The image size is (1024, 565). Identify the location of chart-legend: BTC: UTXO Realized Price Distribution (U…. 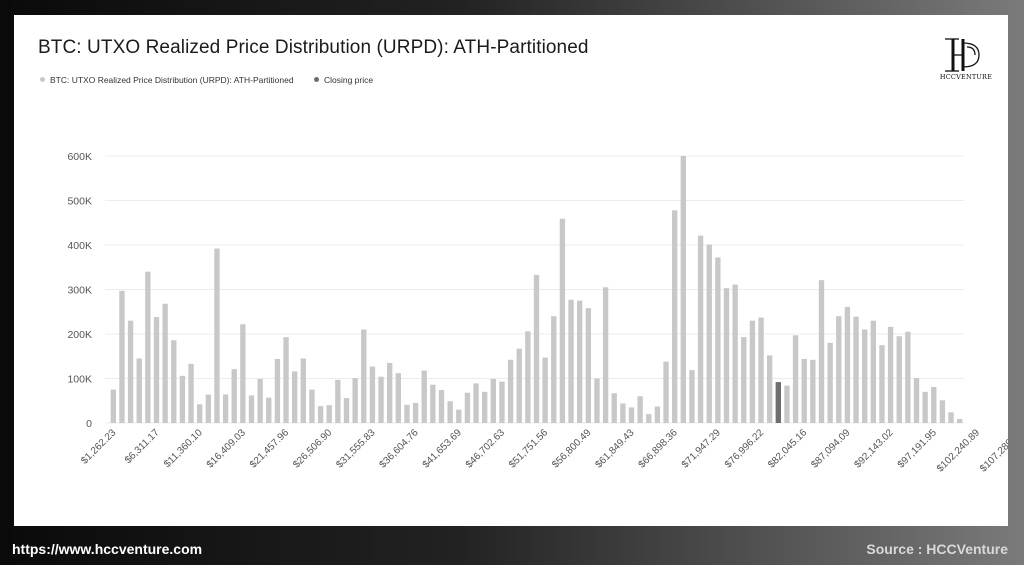
(215, 79).